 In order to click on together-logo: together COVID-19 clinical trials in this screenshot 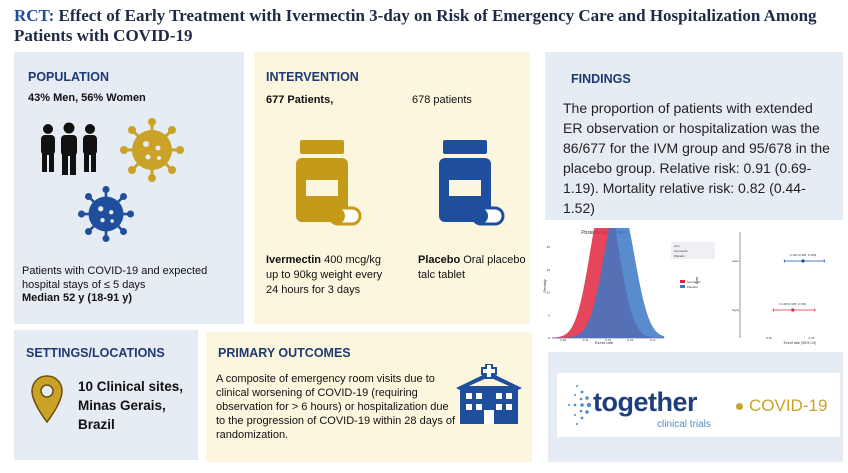, I will do `click(698, 405)`.